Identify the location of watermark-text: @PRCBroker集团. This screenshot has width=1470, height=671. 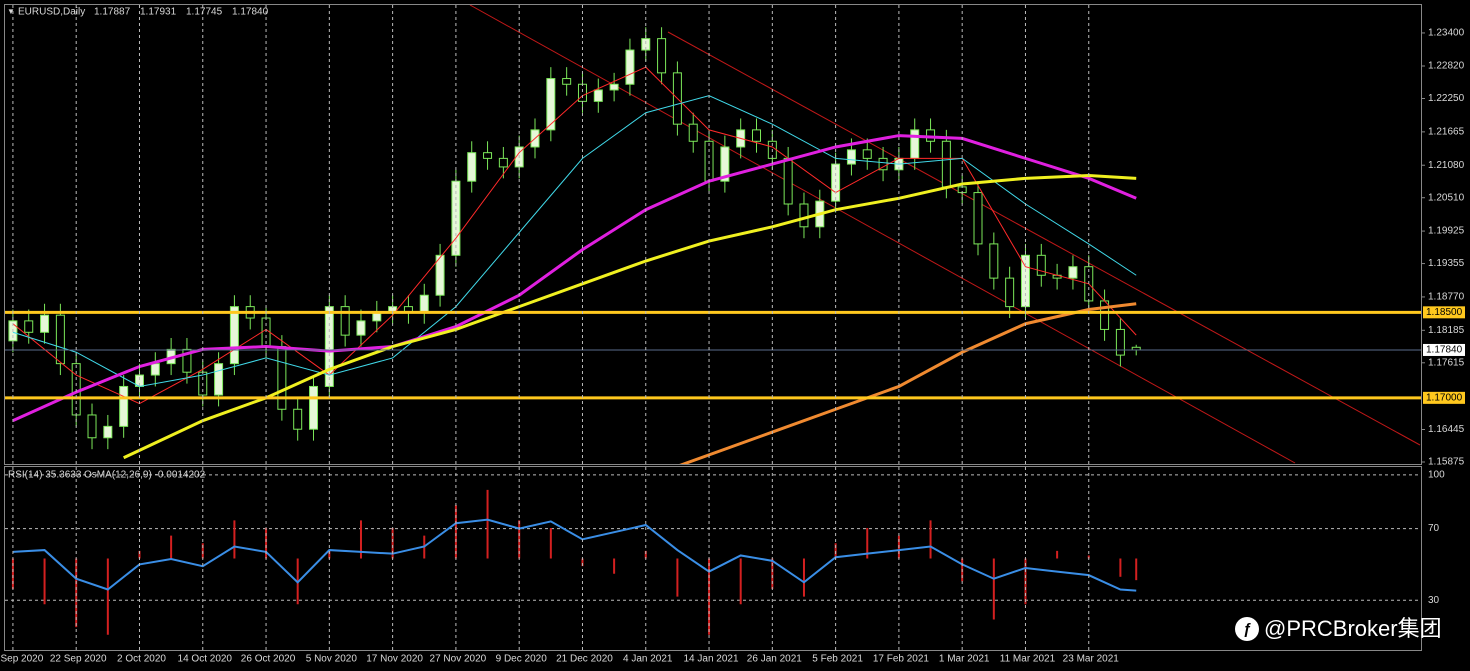
(1353, 628).